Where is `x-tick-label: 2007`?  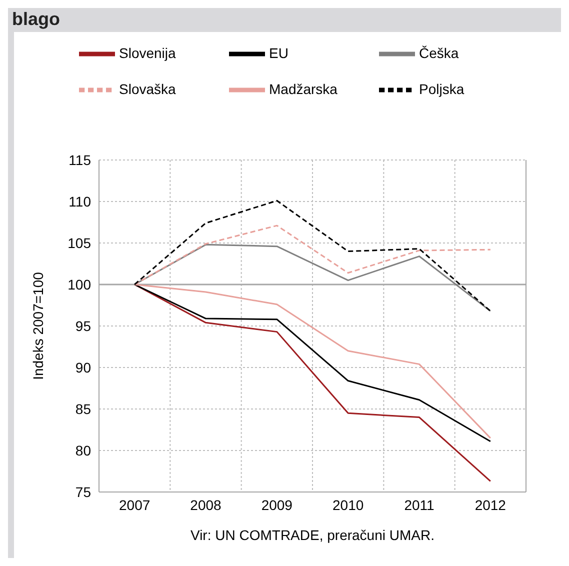
x-tick-label: 2007 is located at coordinates (134, 504).